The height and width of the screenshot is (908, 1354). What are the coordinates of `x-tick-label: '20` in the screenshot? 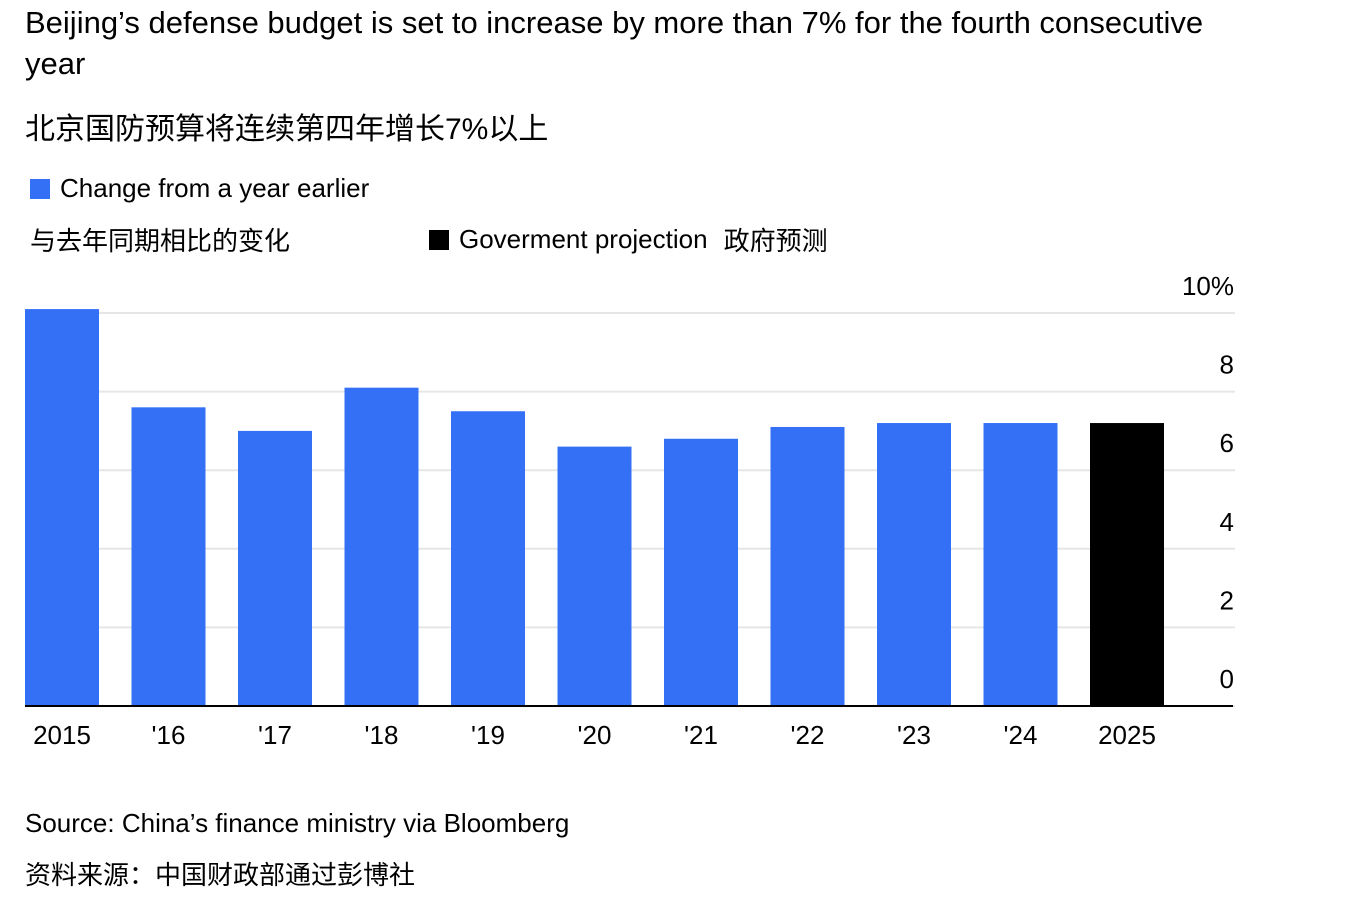 It's located at (595, 735).